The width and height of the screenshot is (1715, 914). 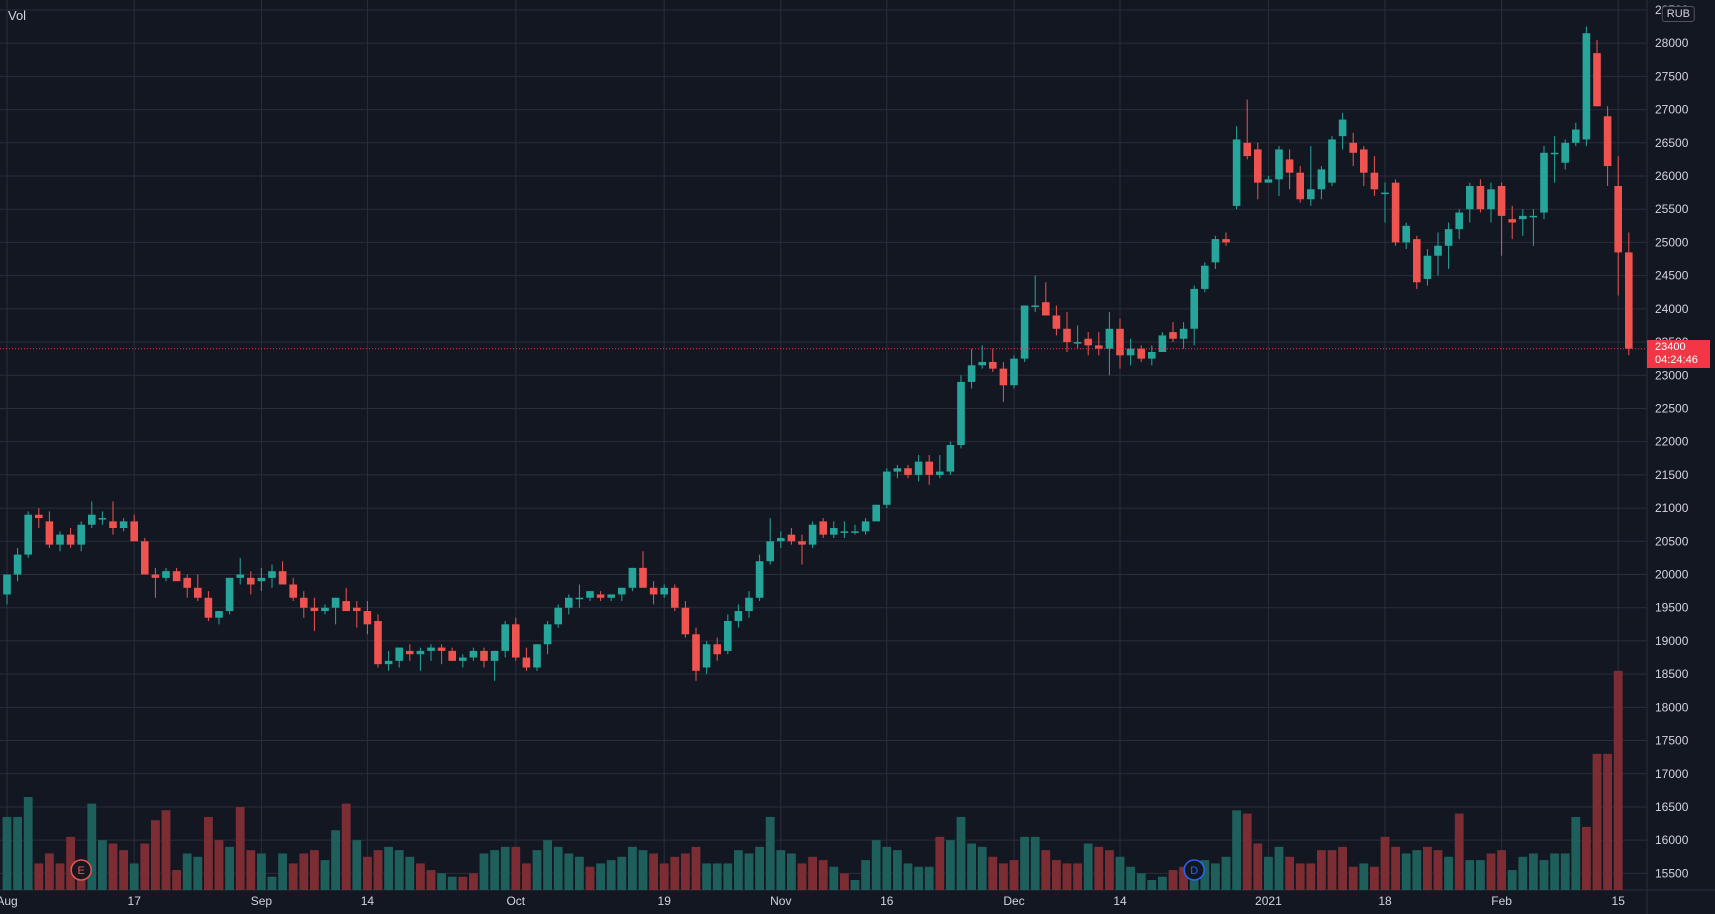 I want to click on price-tick-label: 18000, so click(x=1672, y=707).